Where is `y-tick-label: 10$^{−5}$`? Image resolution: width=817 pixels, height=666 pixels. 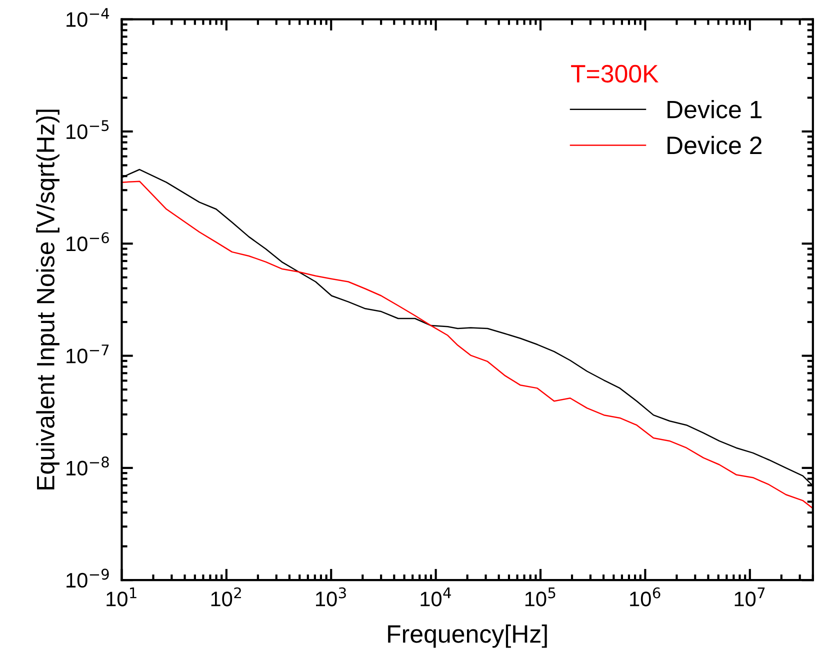
y-tick-label: 10$^{−5}$ is located at coordinates (87, 130).